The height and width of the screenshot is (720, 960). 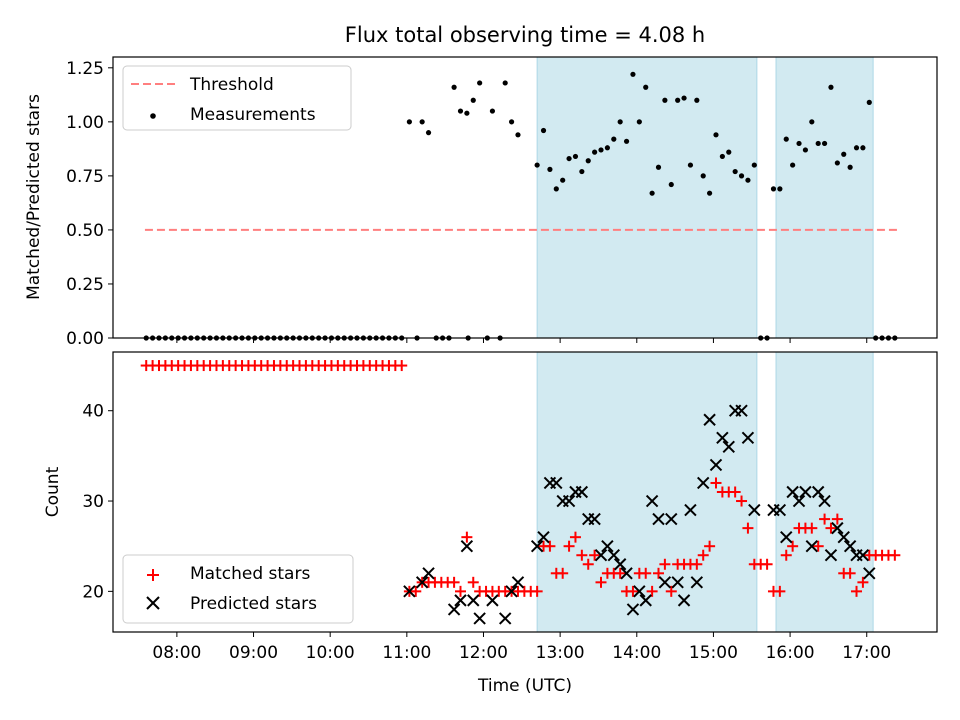 What do you see at coordinates (237, 98) in the screenshot?
I see `top-legend: Threshold Measurements` at bounding box center [237, 98].